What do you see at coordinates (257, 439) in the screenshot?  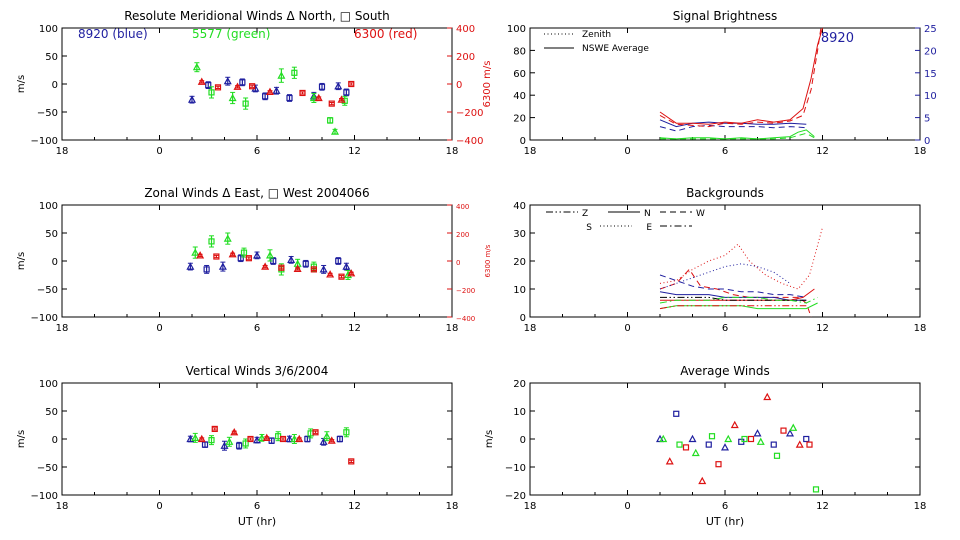 I see `panel-vertical` at bounding box center [257, 439].